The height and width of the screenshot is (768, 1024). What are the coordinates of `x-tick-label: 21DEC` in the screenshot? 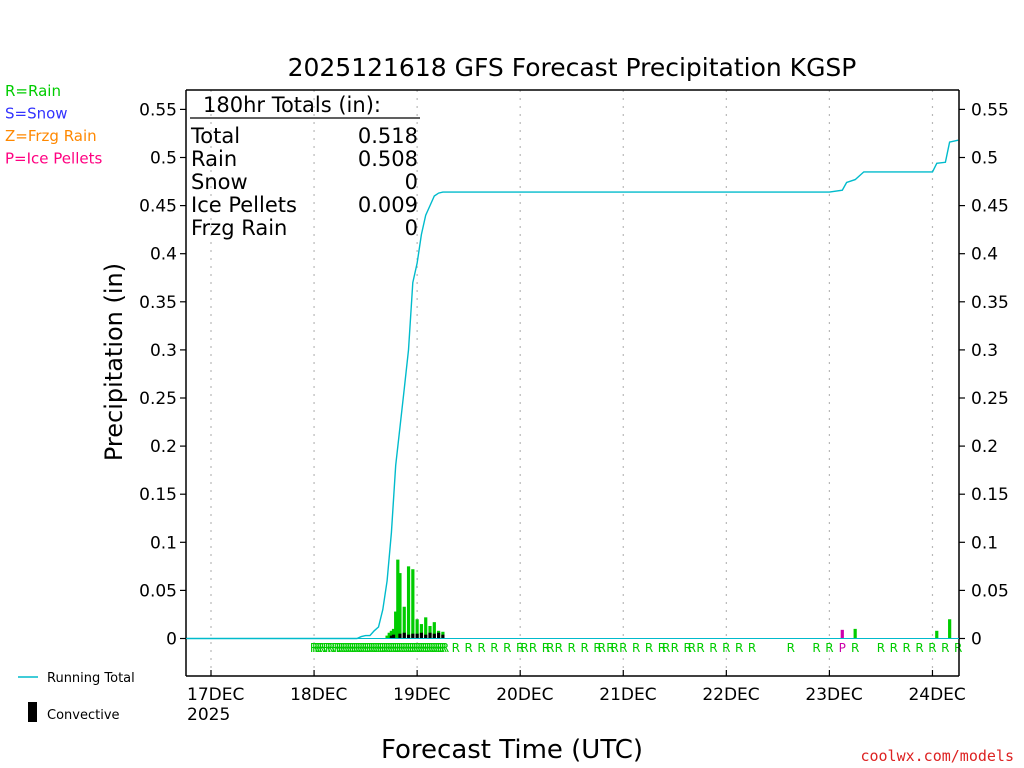 It's located at (627, 695).